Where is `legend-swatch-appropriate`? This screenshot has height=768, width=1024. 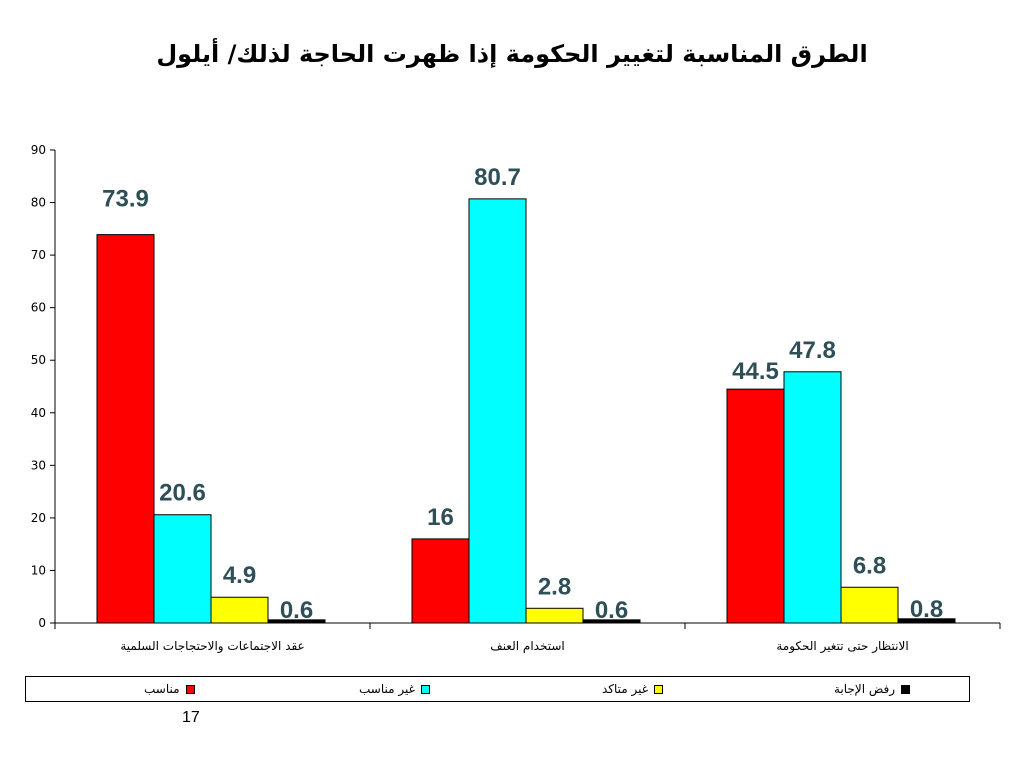 legend-swatch-appropriate is located at coordinates (190, 689).